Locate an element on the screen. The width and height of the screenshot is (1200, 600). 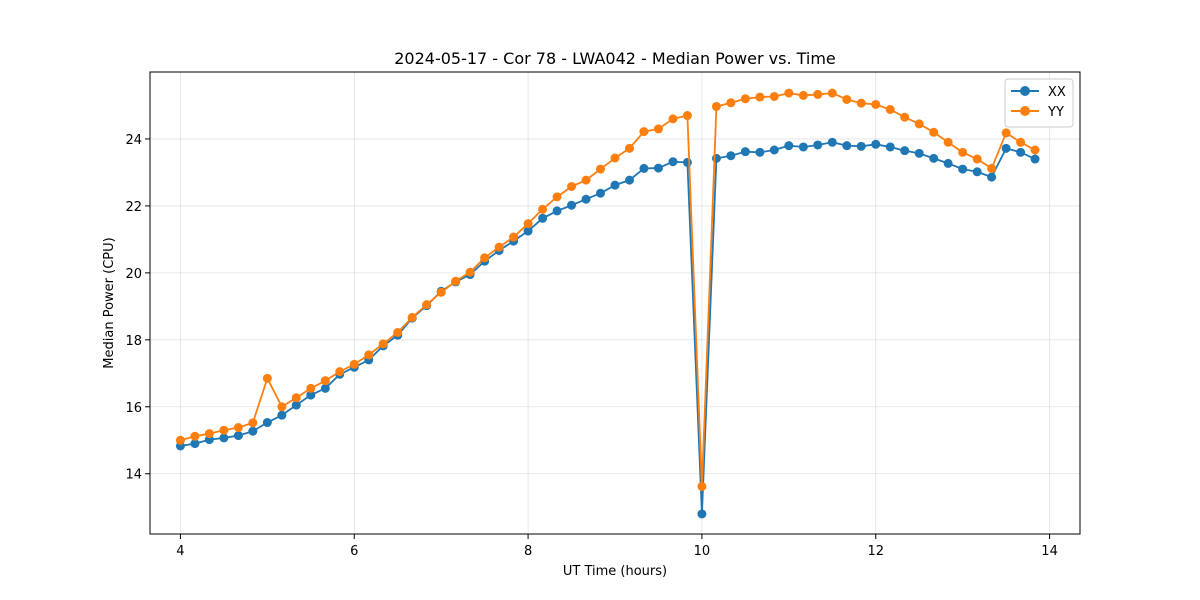
y-axis-title: Median Power (CPU) is located at coordinates (109, 302).